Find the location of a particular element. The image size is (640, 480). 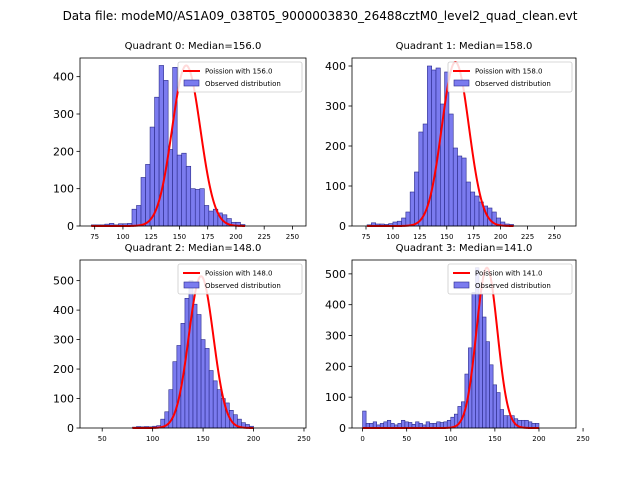

legend-curve-label: Poission with 148.0 is located at coordinates (239, 274).